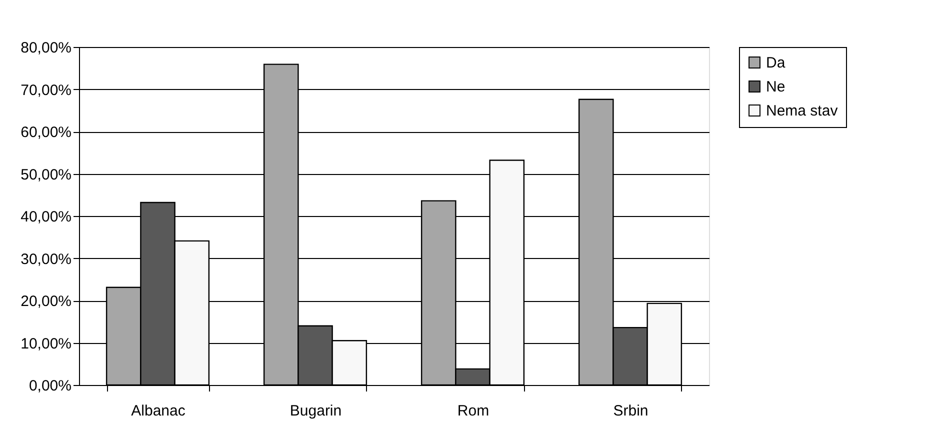 The height and width of the screenshot is (445, 938). What do you see at coordinates (46, 259) in the screenshot?
I see `y-tick-label: 30,00%` at bounding box center [46, 259].